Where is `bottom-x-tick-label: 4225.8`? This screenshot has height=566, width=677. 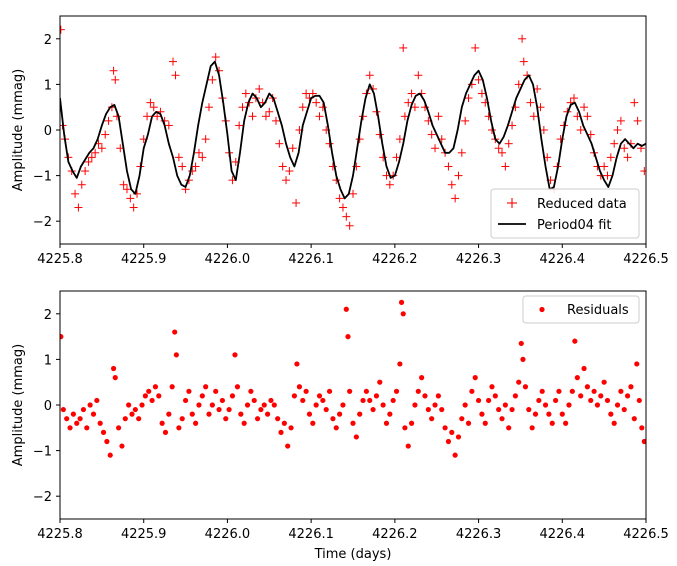
bottom-x-tick-label: 4225.8 is located at coordinates (60, 534).